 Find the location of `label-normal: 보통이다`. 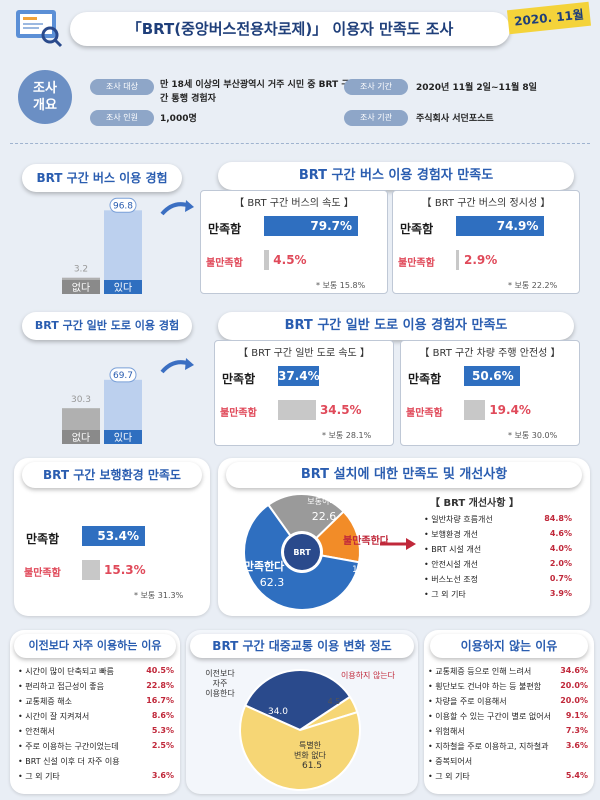

label-normal: 보통이다 is located at coordinates (322, 501).